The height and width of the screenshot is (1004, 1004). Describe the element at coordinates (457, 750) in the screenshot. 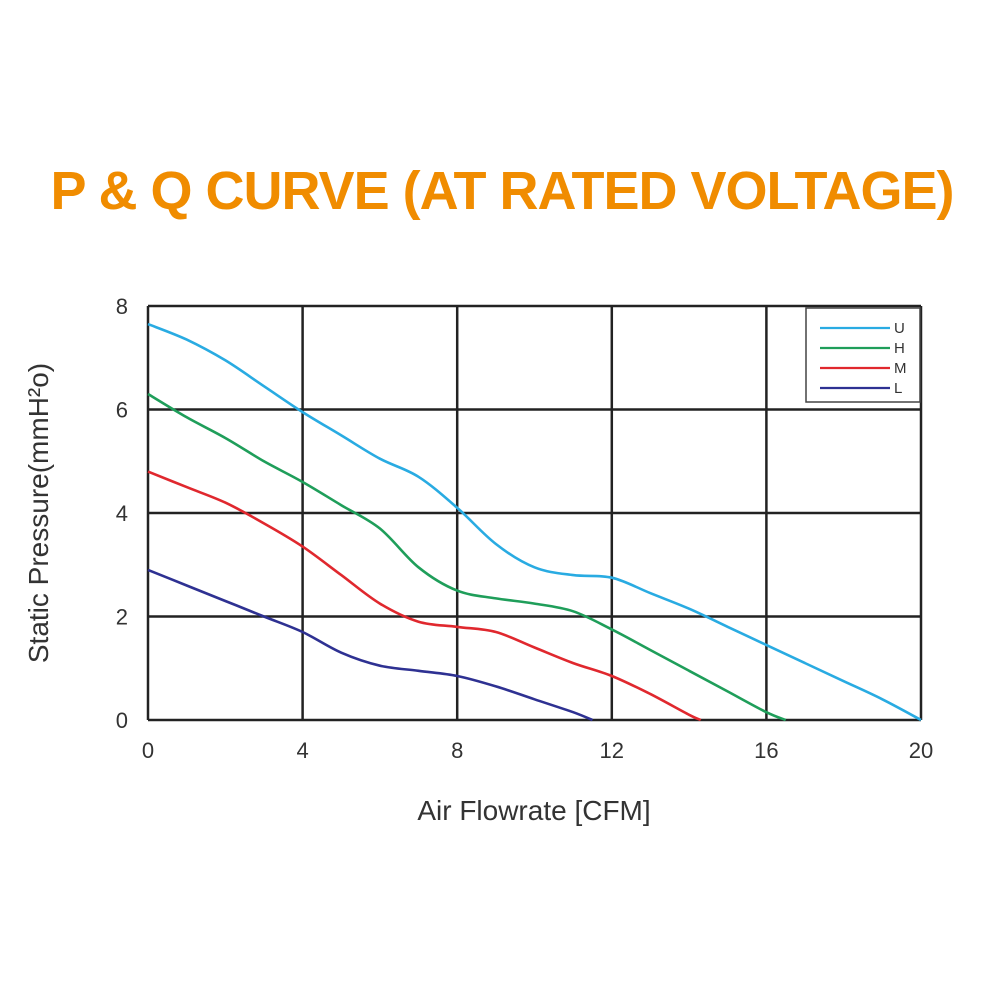

I see `x-tick-label-2: 8` at that location.